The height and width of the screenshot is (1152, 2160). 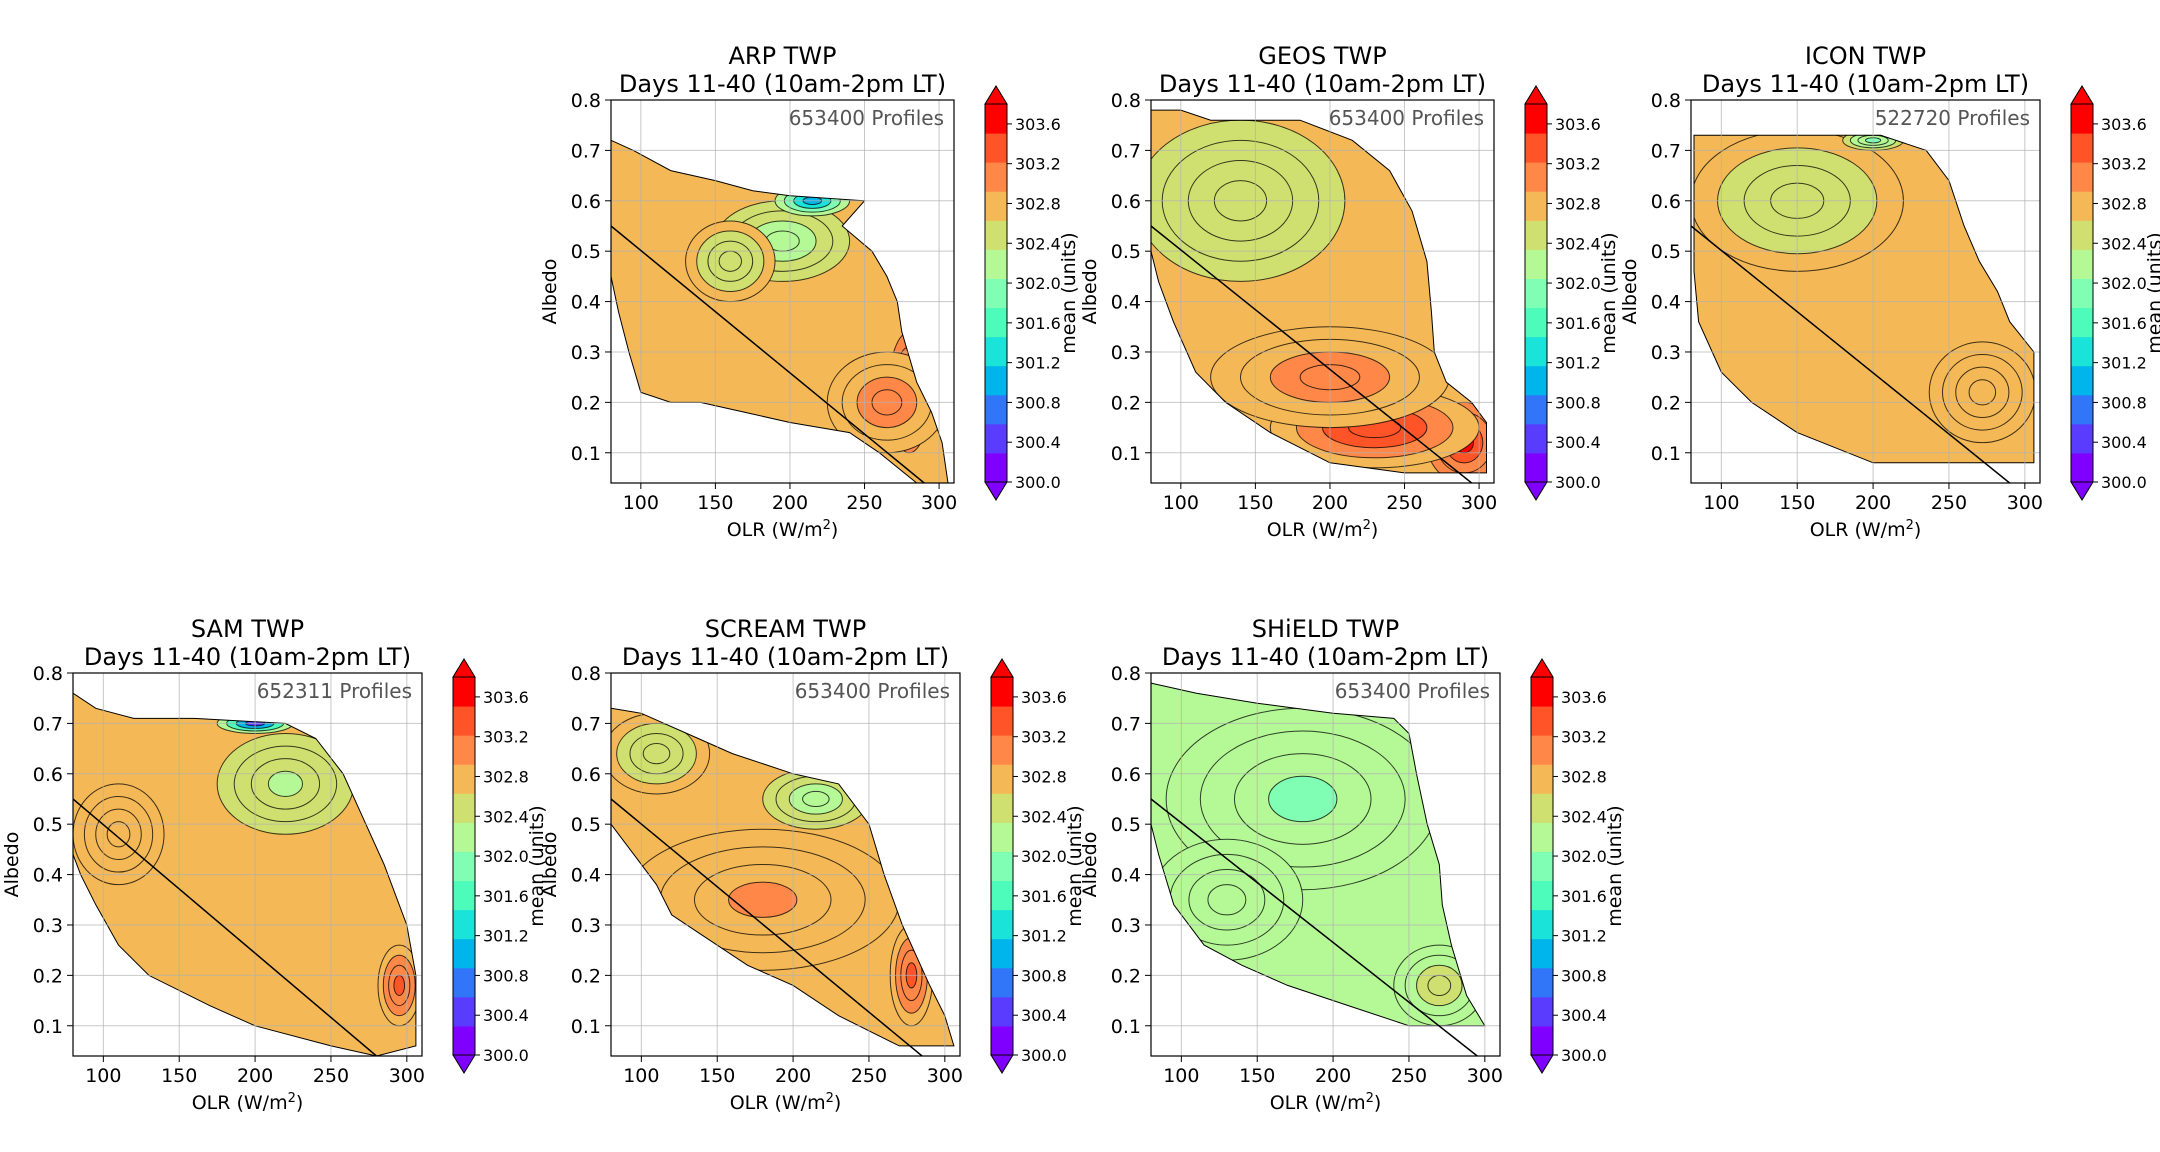 What do you see at coordinates (782, 877) in the screenshot?
I see `contour-outline` at bounding box center [782, 877].